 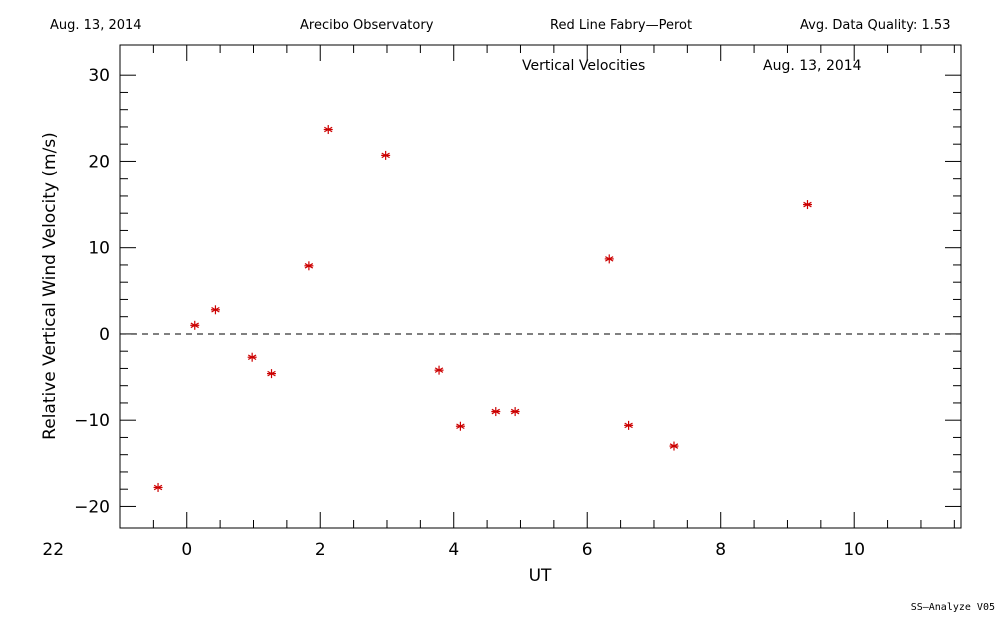 What do you see at coordinates (186, 550) in the screenshot?
I see `x-tick-label: 0` at bounding box center [186, 550].